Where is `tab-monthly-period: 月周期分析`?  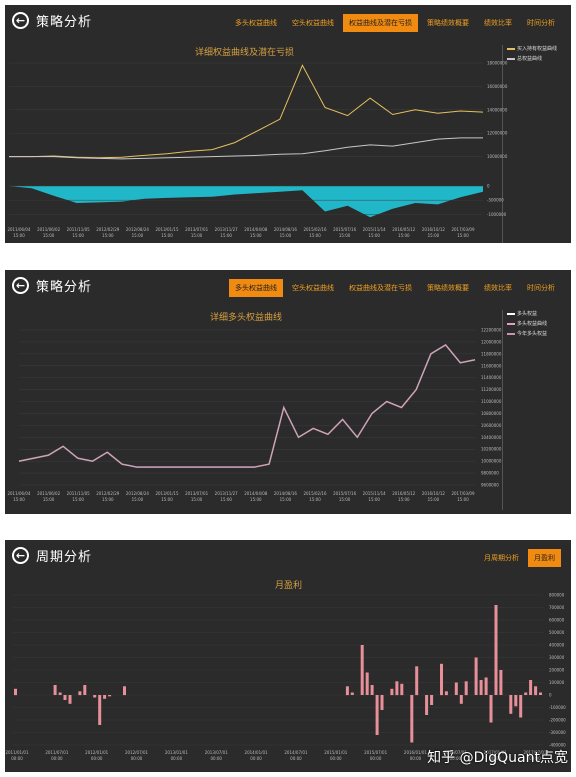 tab-monthly-period: 月周期分析 is located at coordinates (501, 558).